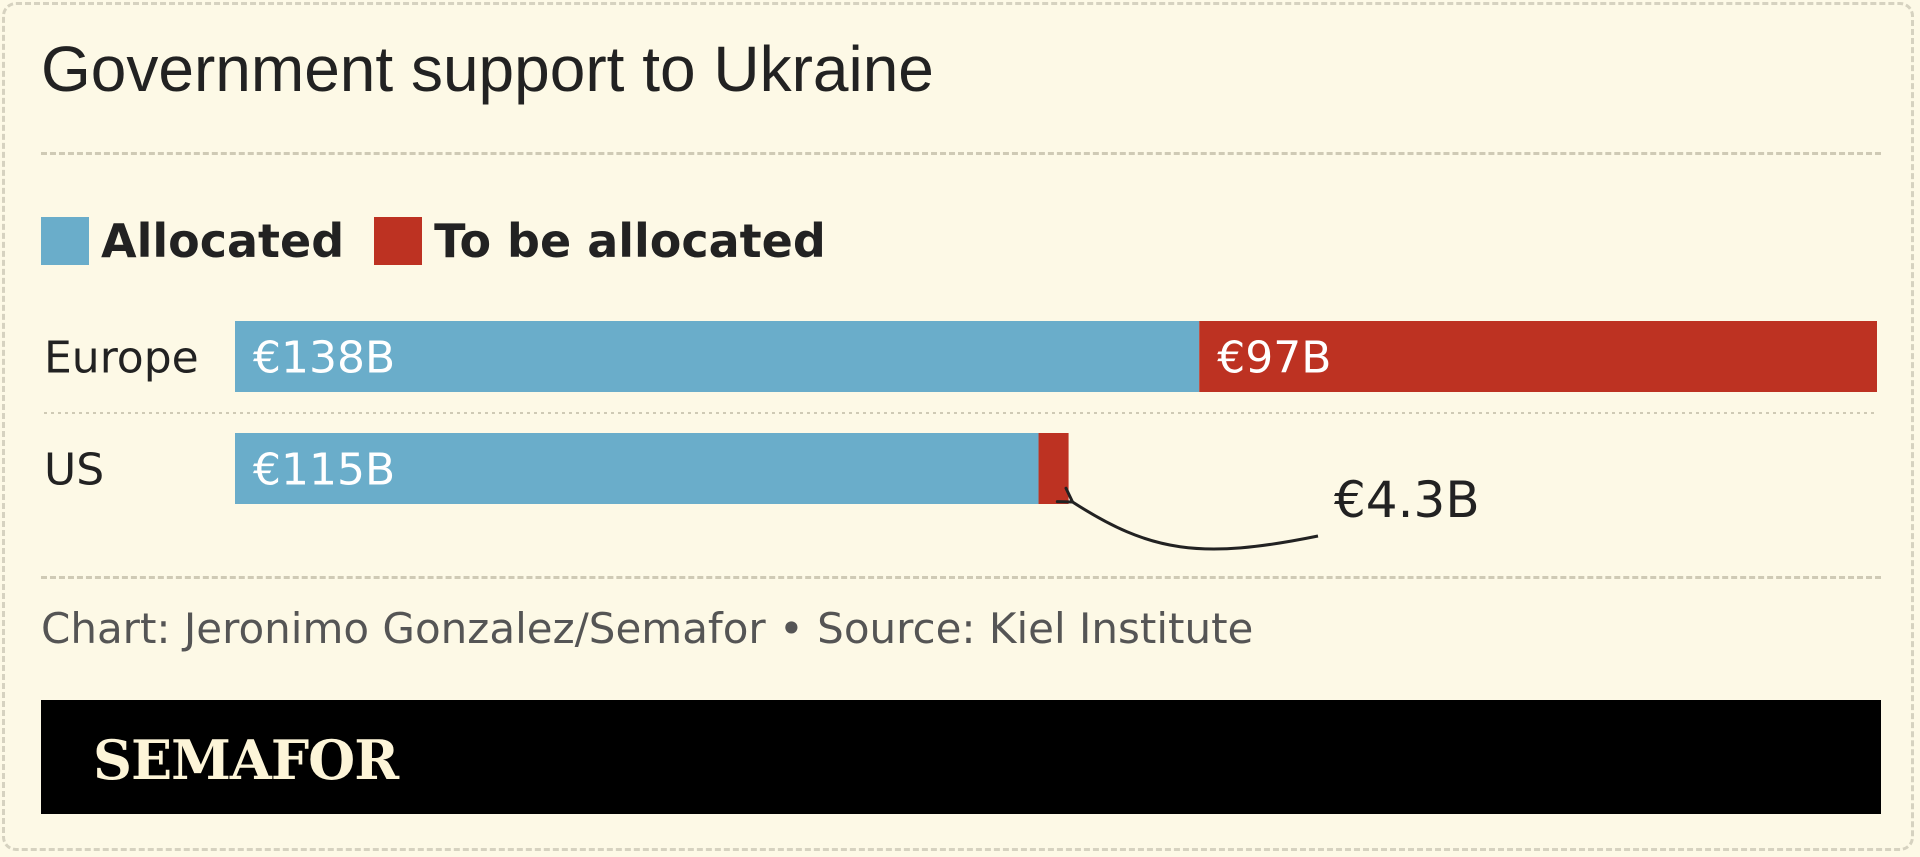 This screenshot has height=857, width=1920. What do you see at coordinates (630, 241) in the screenshot?
I see `legend-label-to-be-allocated: To be allocated` at bounding box center [630, 241].